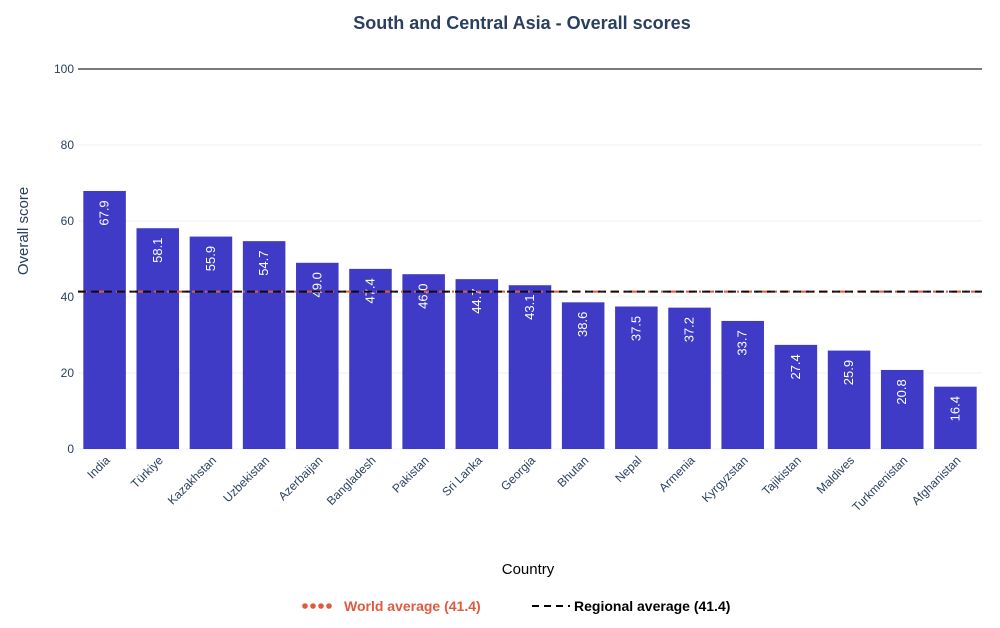 The width and height of the screenshot is (1000, 628). I want to click on bar-value-label: 37.5, so click(635, 328).